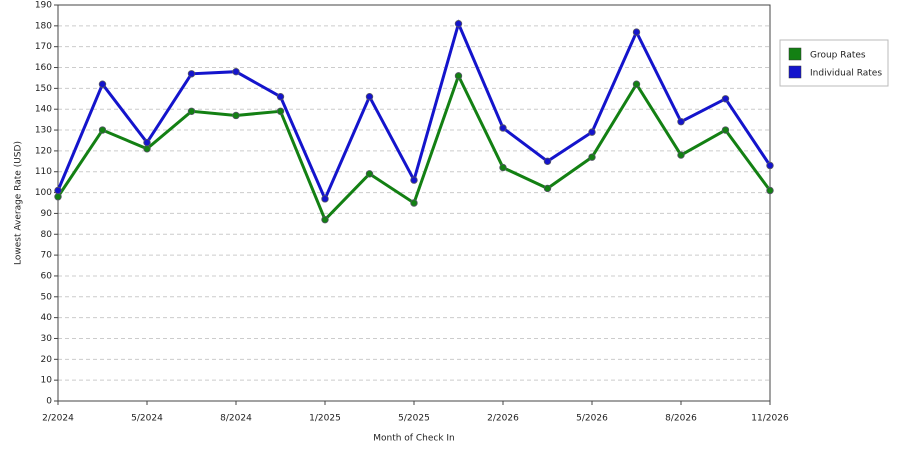  What do you see at coordinates (414, 419) in the screenshot?
I see `x-tick-label: 5/2025` at bounding box center [414, 419].